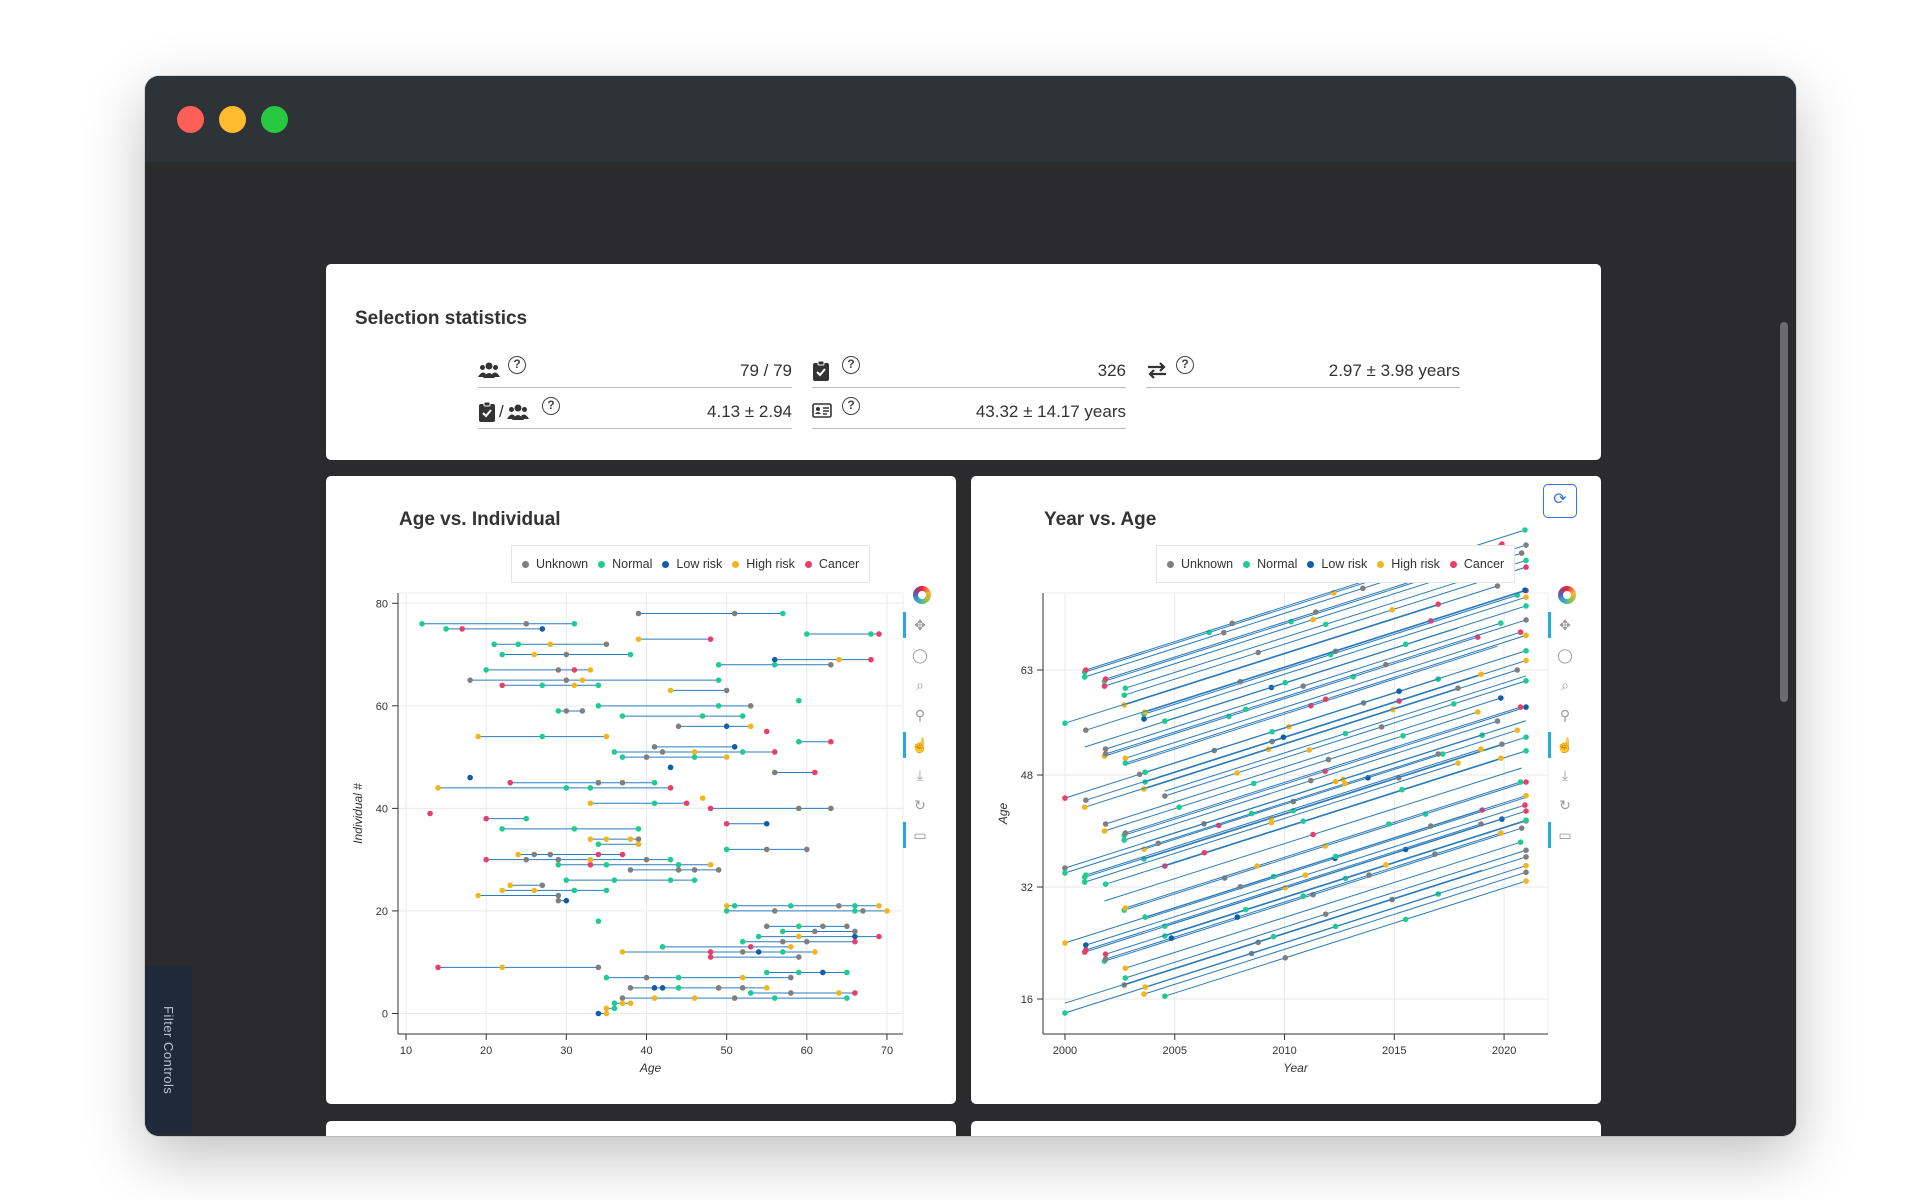 The image size is (1920, 1200). What do you see at coordinates (650, 1068) in the screenshot?
I see `x-axis-label: Age` at bounding box center [650, 1068].